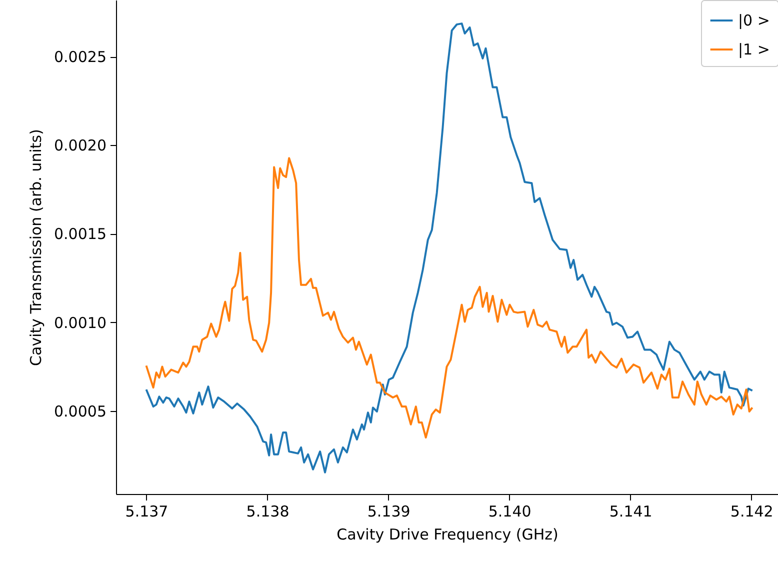 The image size is (778, 561). I want to click on y-axis-title: Cavity Transmission (arb. units), so click(36, 247).